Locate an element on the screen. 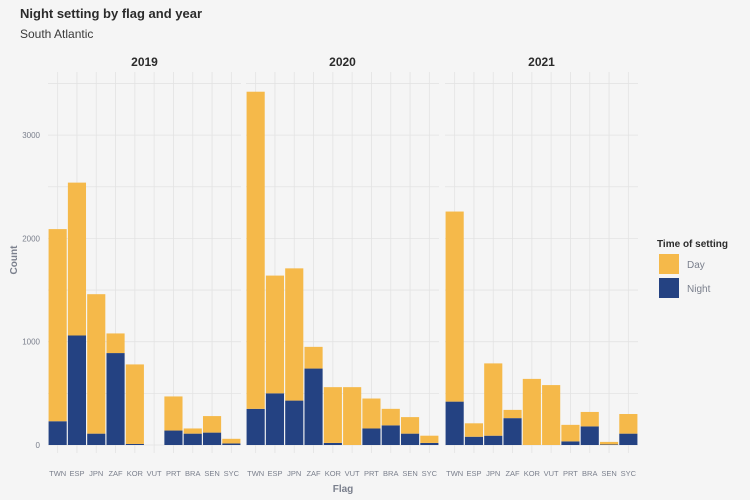  y-tick-label: 0 is located at coordinates (38, 445).